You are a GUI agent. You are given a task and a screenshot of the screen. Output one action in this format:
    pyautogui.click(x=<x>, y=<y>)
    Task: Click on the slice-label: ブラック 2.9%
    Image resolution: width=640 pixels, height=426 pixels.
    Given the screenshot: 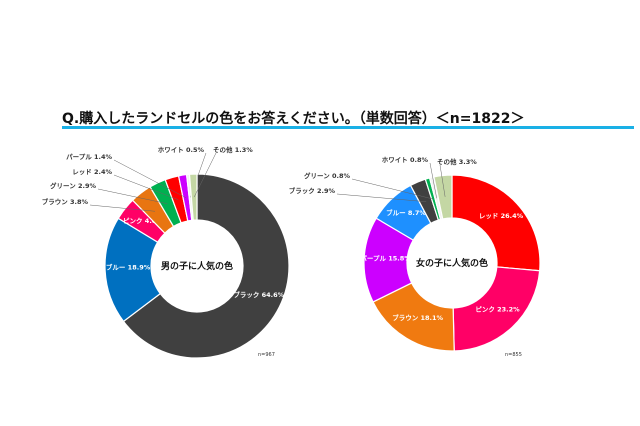 What is the action you would take?
    pyautogui.click(x=312, y=190)
    